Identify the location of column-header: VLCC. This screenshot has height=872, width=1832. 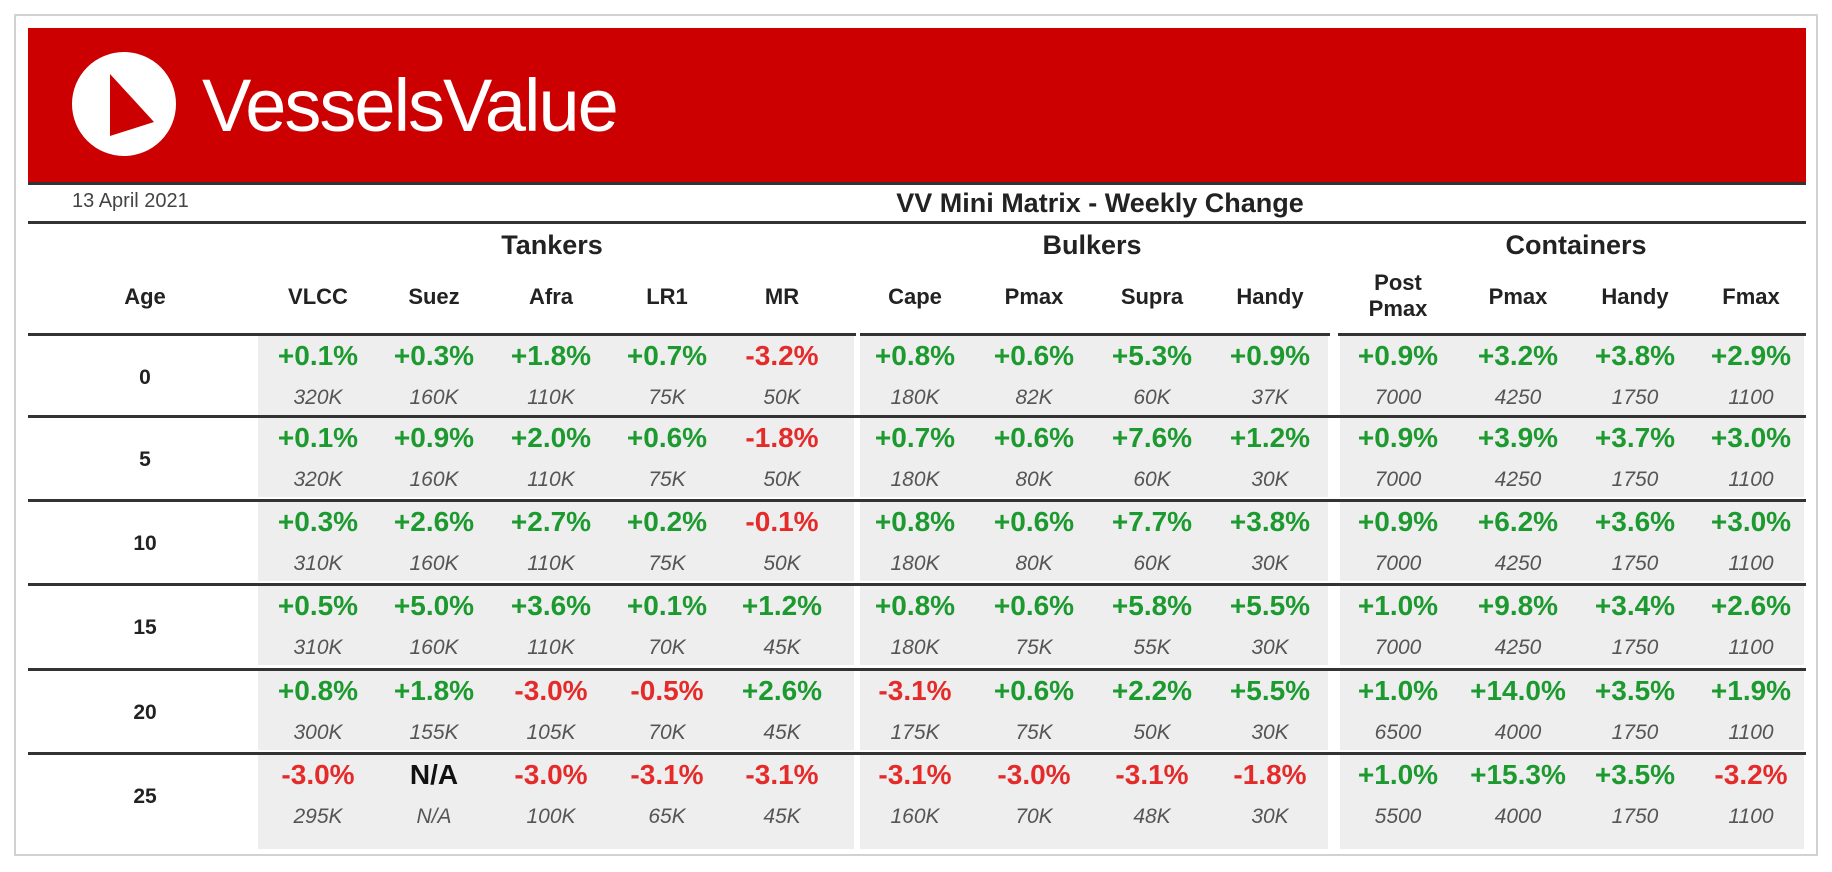
(318, 296).